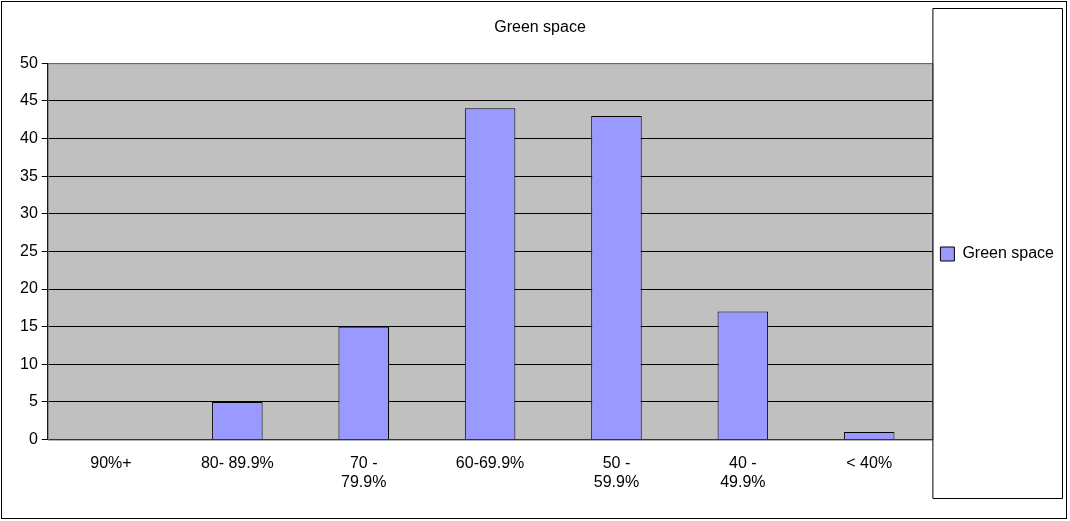 This screenshot has width=1070, height=521. I want to click on y-tick-label: 50, so click(29, 62).